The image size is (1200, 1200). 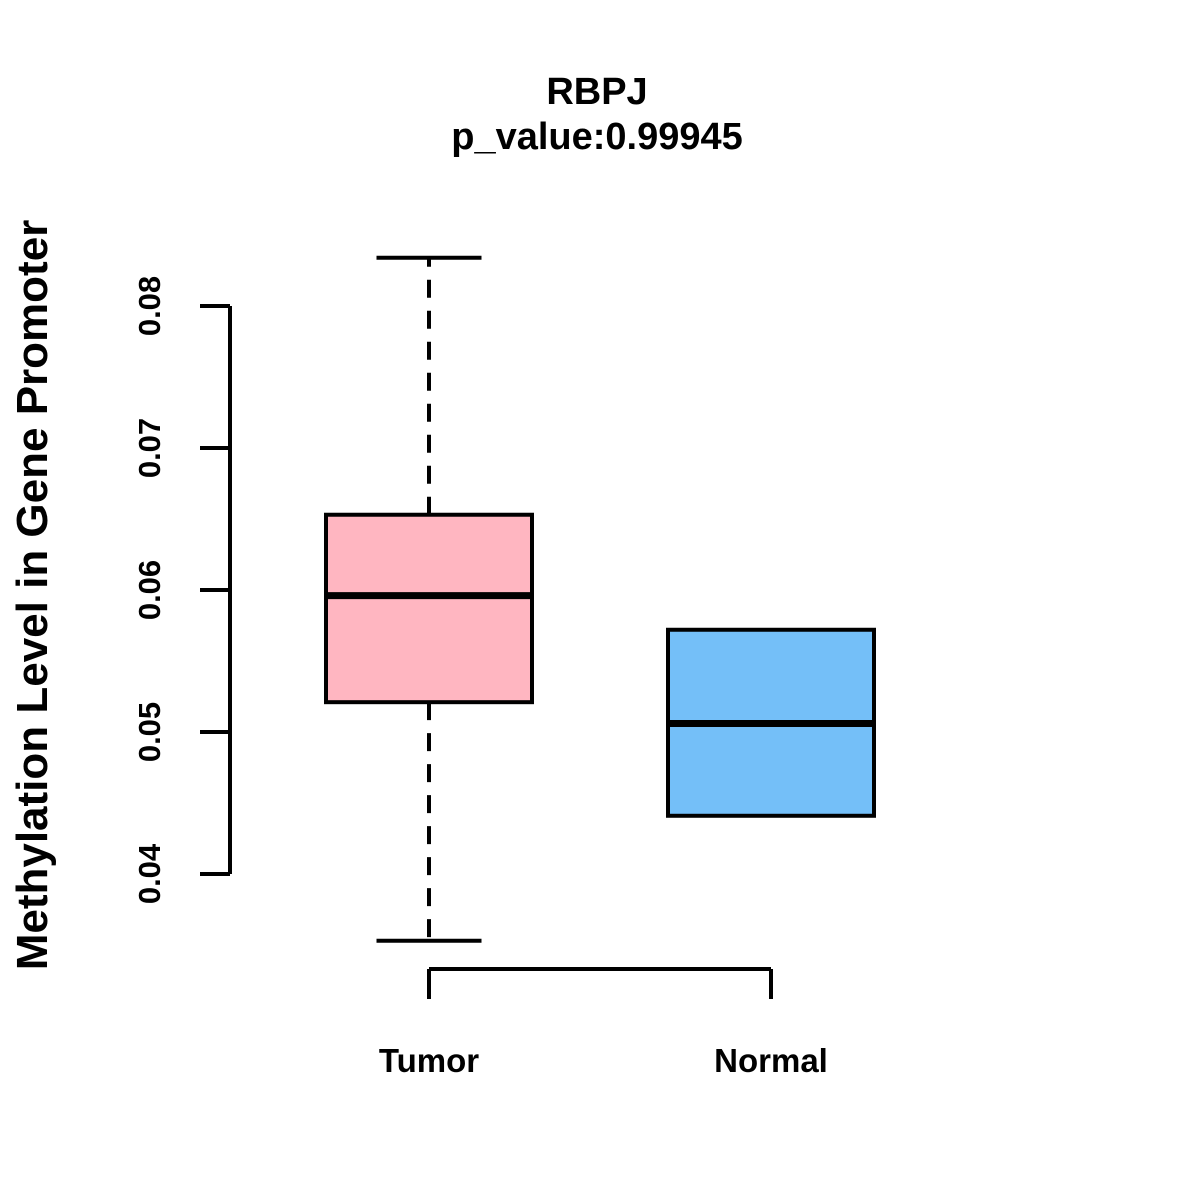 I want to click on y-axis-label: Methylation Level in Gene Promoter, so click(x=32, y=595).